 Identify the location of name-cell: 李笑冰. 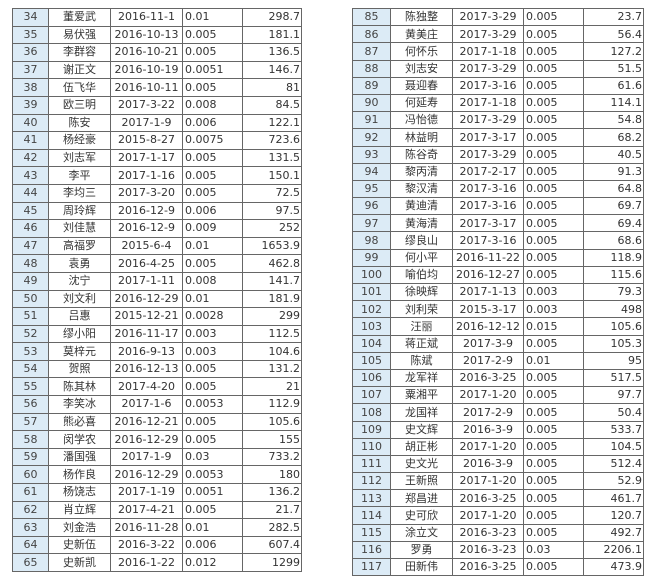
(79, 404).